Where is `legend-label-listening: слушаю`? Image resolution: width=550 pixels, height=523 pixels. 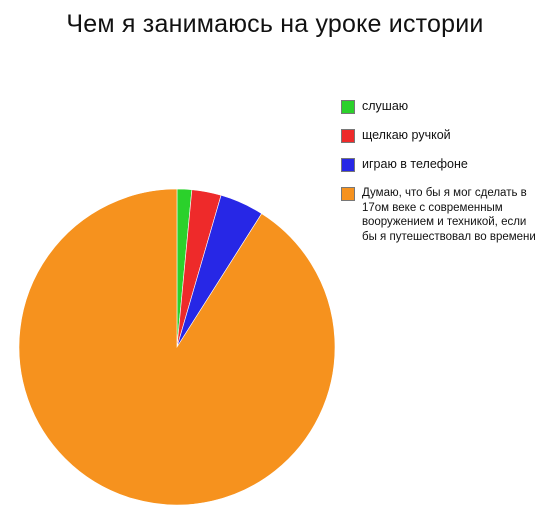
legend-label-listening: слушаю is located at coordinates (385, 106).